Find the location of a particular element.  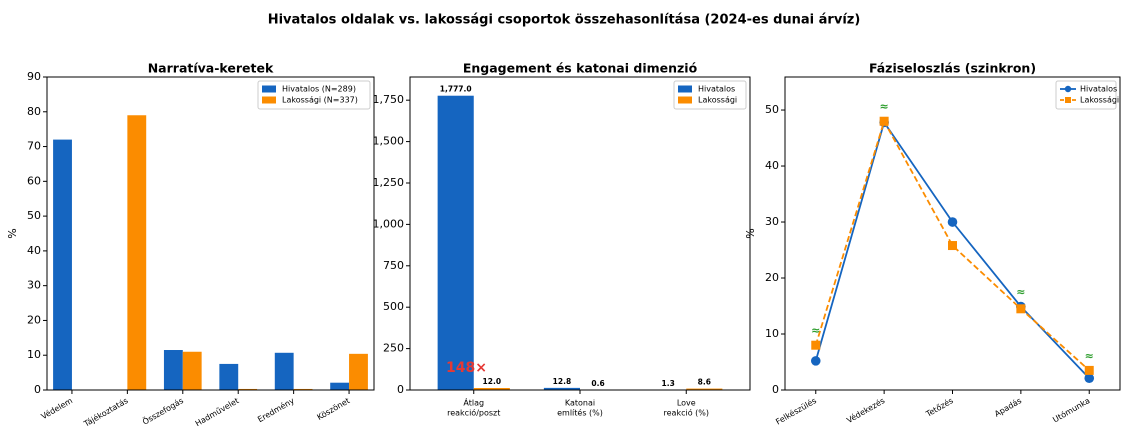

y-tick-label: 250 is located at coordinates (393, 348).